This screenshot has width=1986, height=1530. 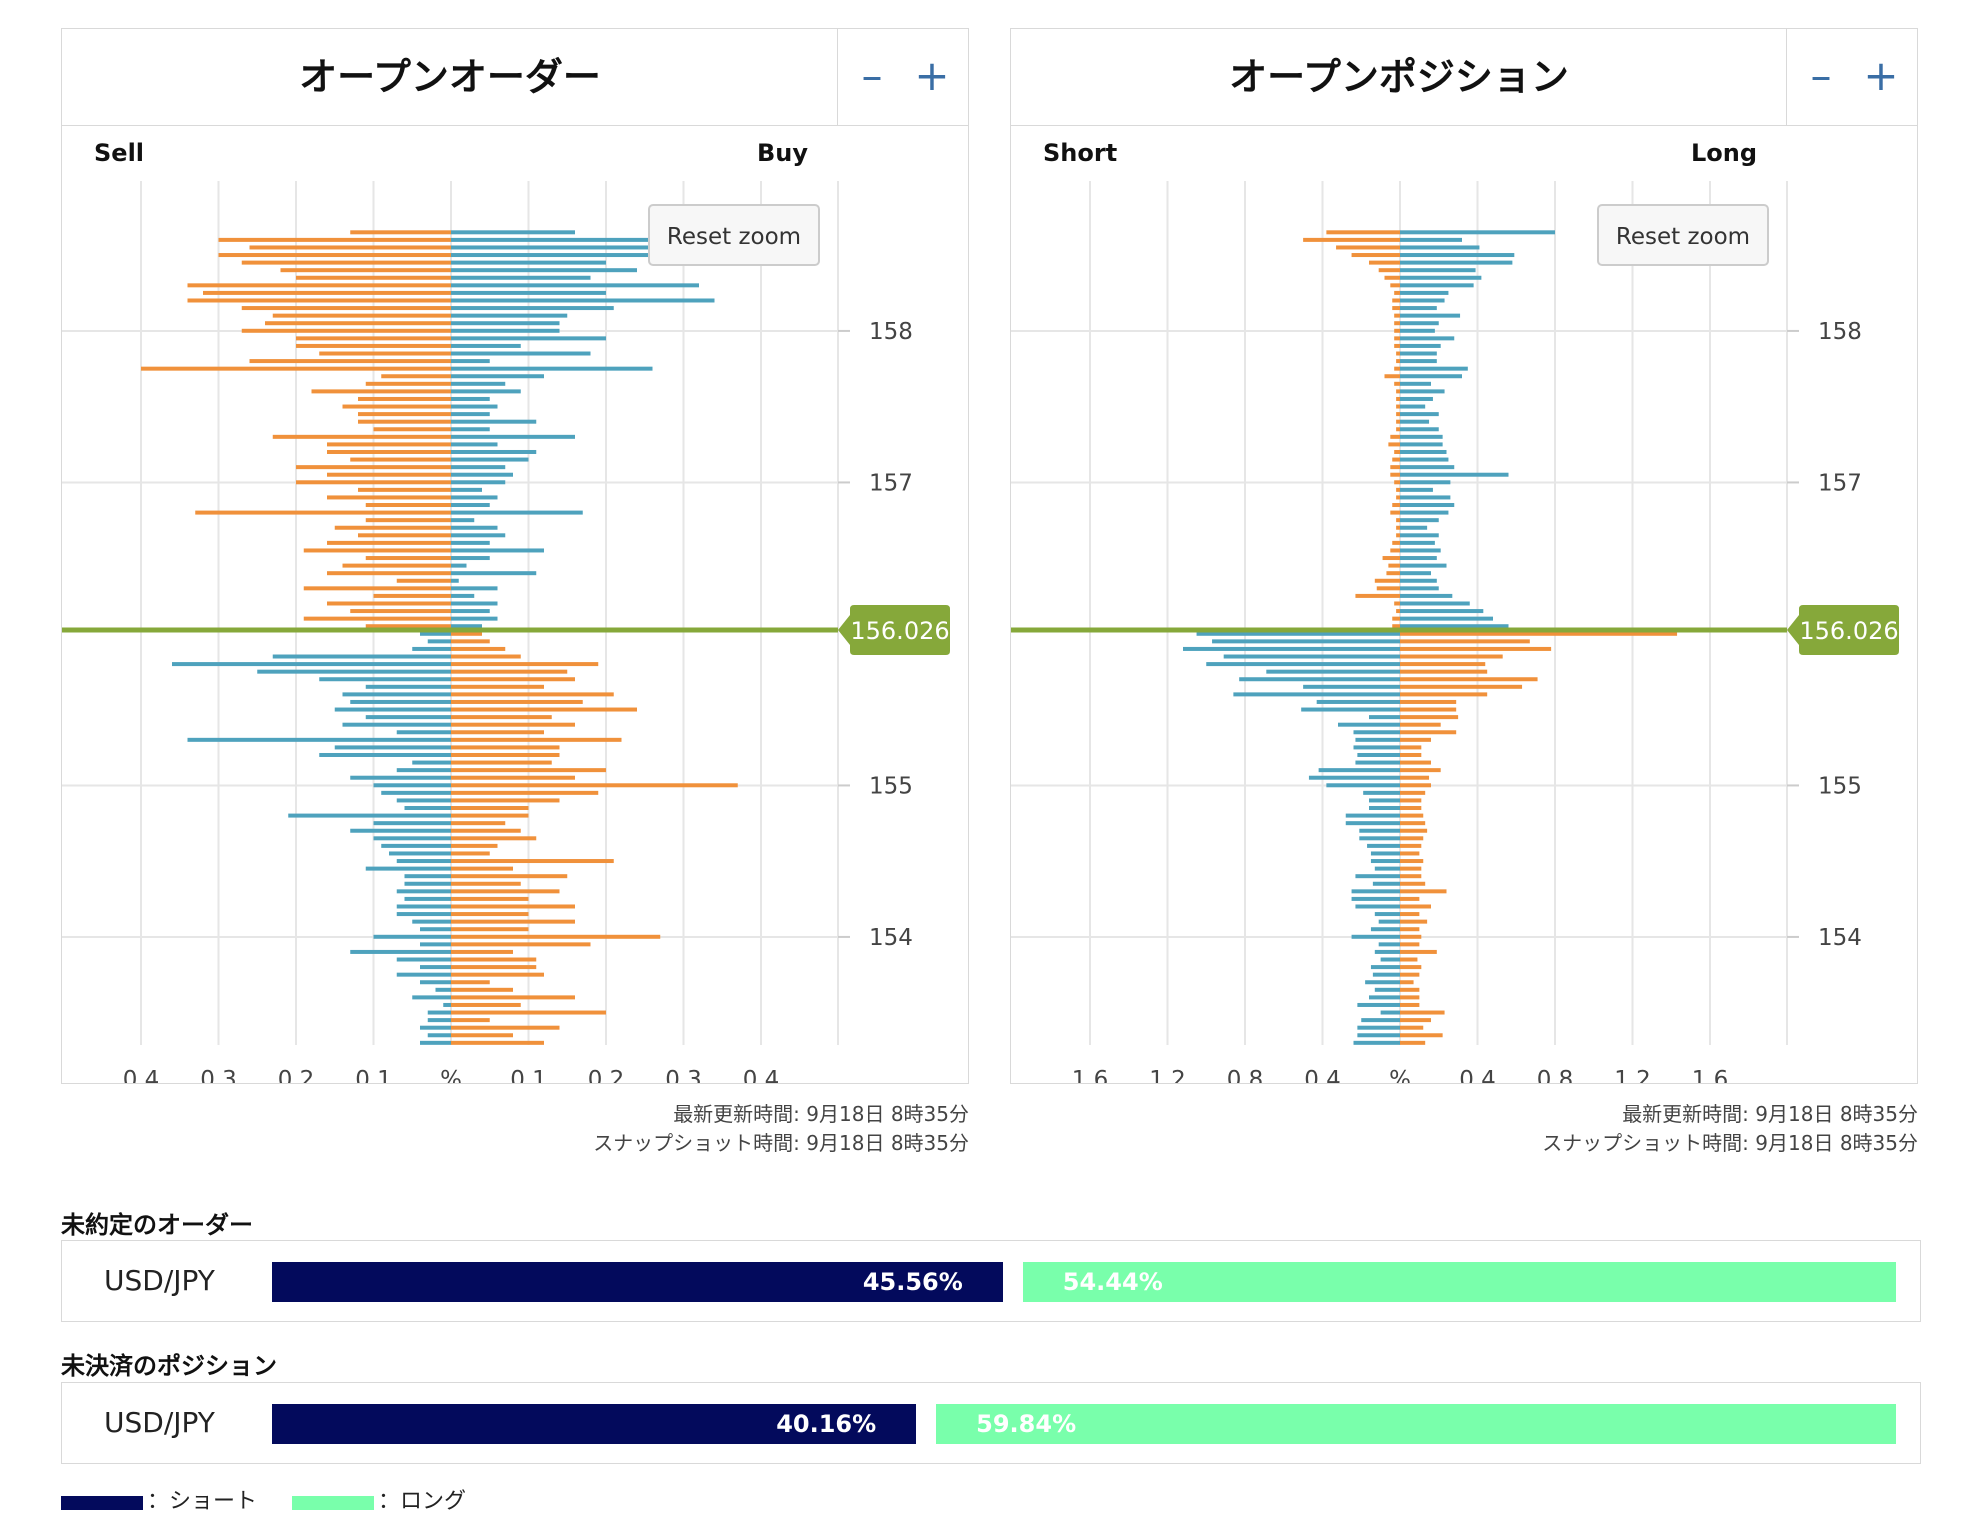 I want to click on snapshot-time: スナップショット時間: 9月18日 8時35分, so click(x=781, y=1143).